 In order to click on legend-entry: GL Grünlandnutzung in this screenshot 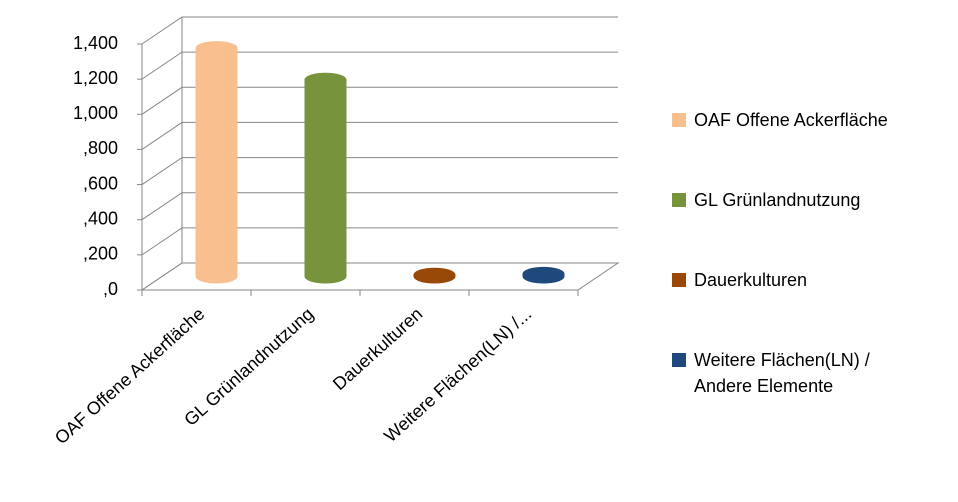, I will do `click(815, 200)`.